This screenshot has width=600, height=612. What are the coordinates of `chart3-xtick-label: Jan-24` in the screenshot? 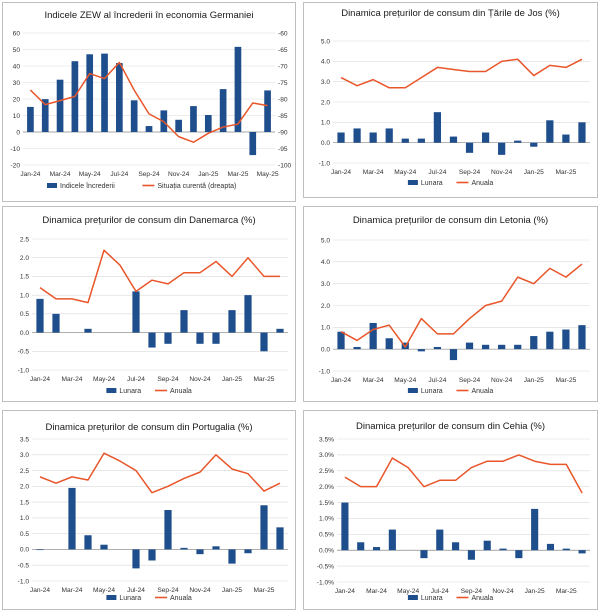 It's located at (341, 380).